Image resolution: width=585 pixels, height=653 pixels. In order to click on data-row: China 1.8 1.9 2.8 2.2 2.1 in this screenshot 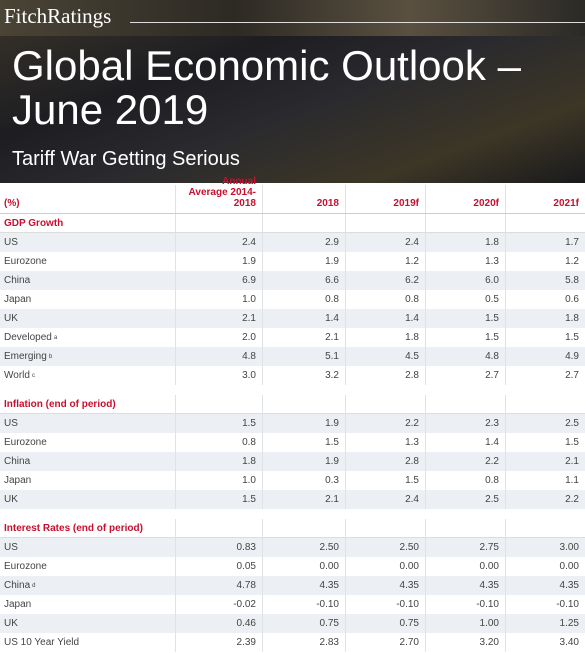, I will do `click(292, 461)`.